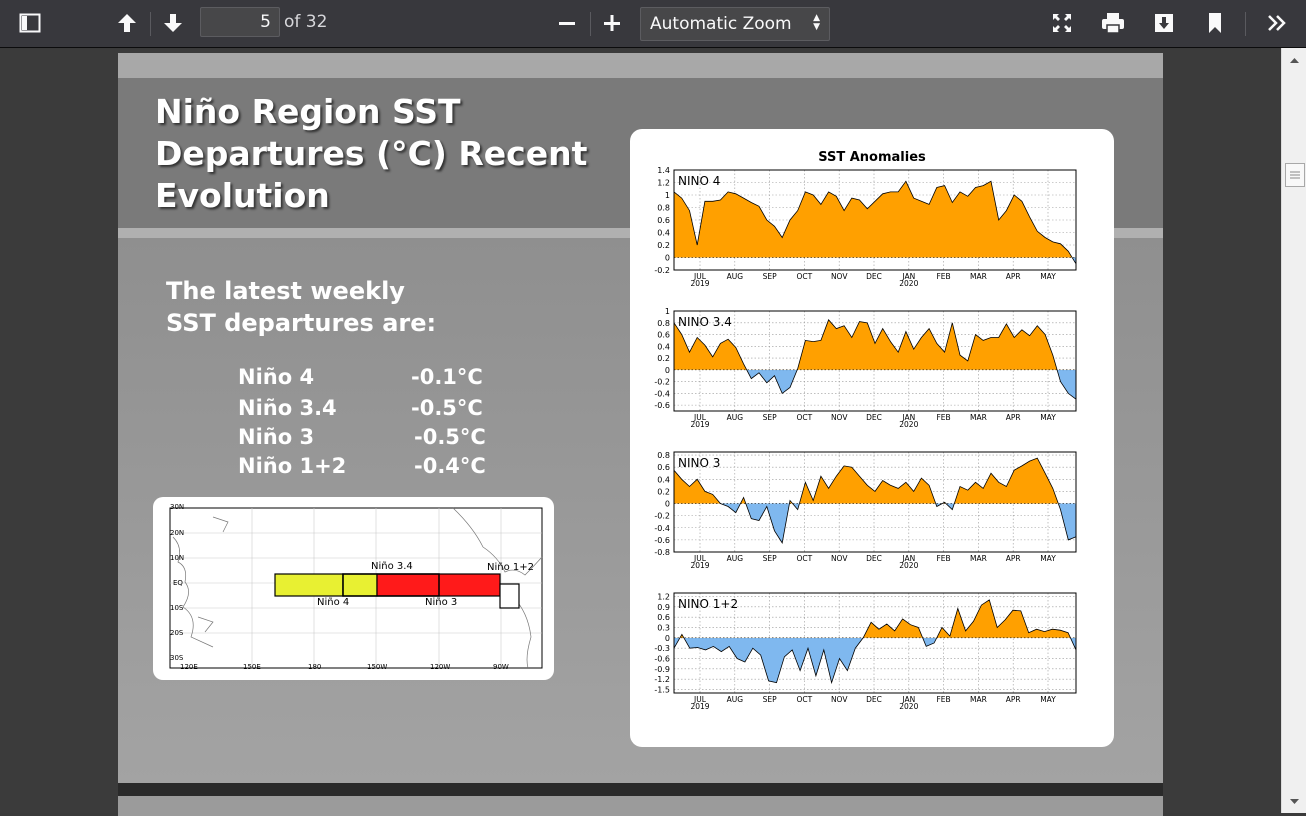  What do you see at coordinates (292, 466) in the screenshot?
I see `region-name: Niño 1+2` at bounding box center [292, 466].